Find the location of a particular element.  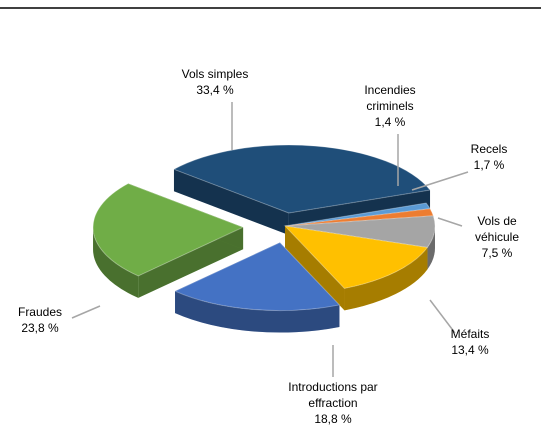

value-label: 1,7 % is located at coordinates (489, 165).